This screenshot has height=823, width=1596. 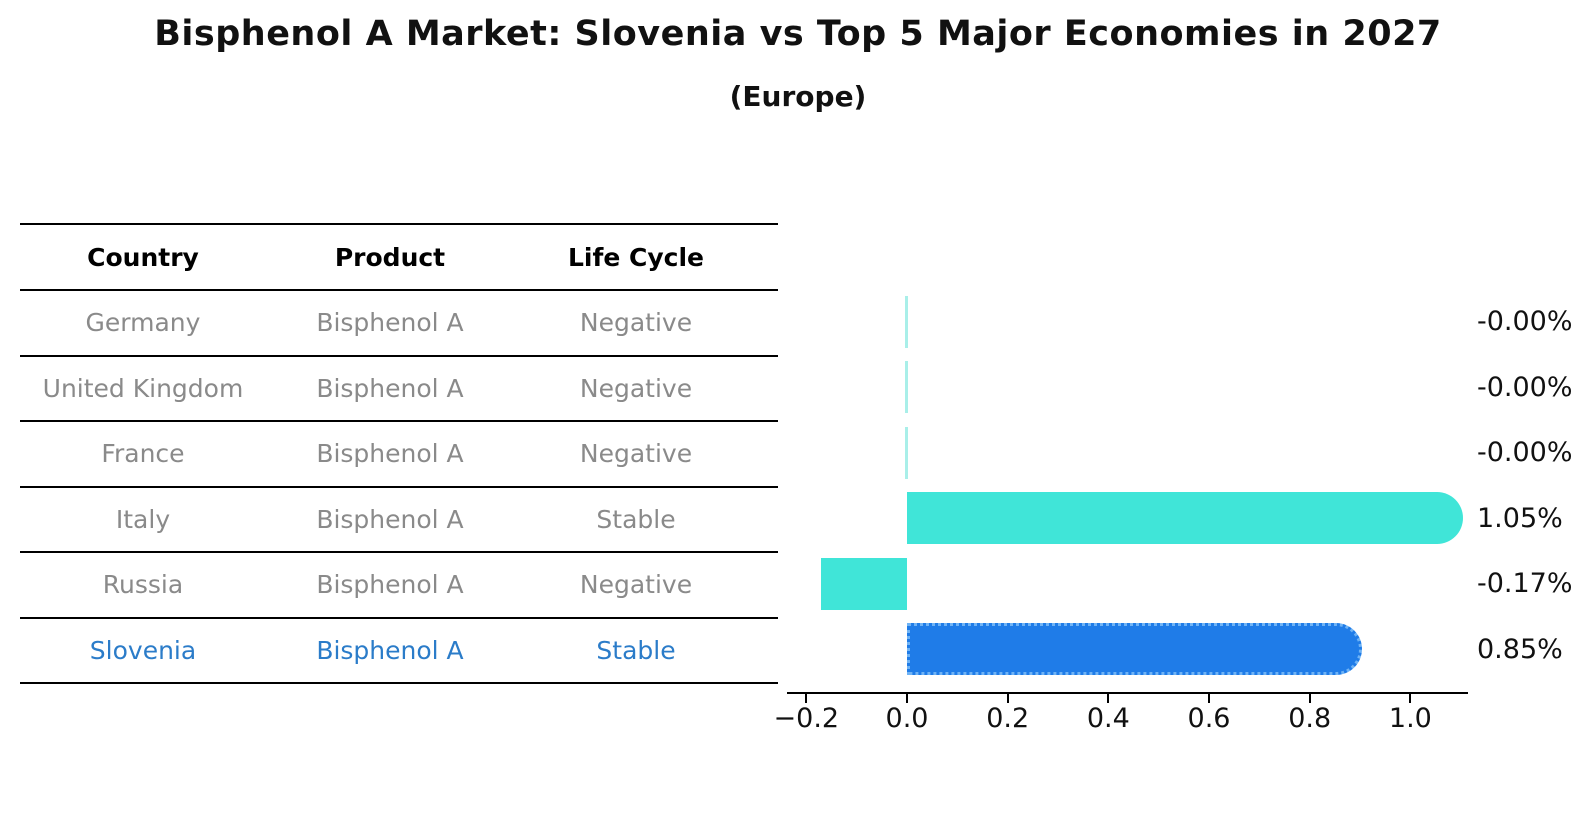 I want to click on table-row: France Bisphenol A Negative, so click(x=399, y=455).